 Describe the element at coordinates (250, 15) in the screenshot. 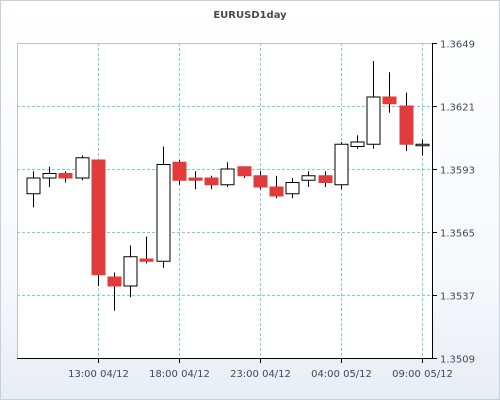

I see `chart-title: EURUSD1day` at that location.